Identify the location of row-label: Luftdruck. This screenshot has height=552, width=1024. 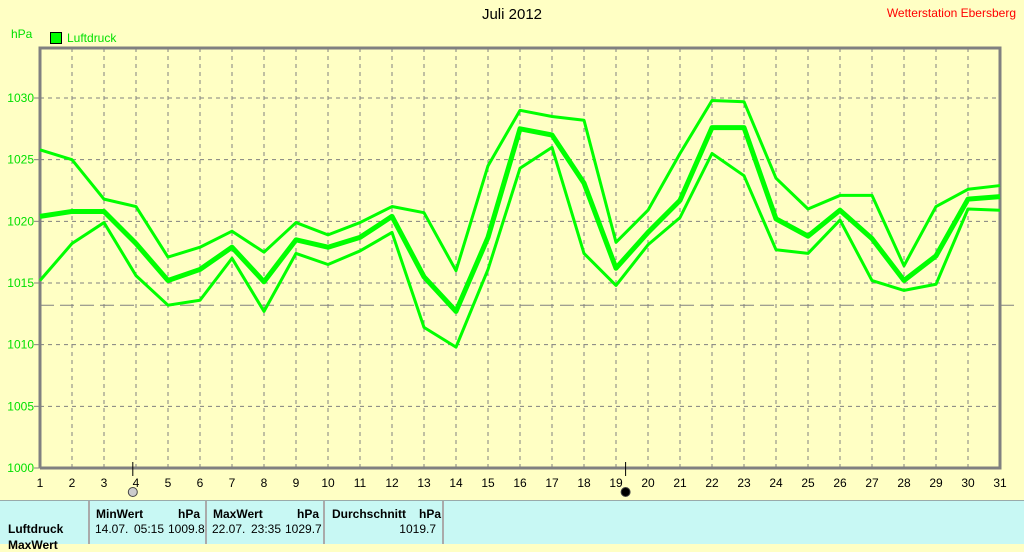
(35, 529).